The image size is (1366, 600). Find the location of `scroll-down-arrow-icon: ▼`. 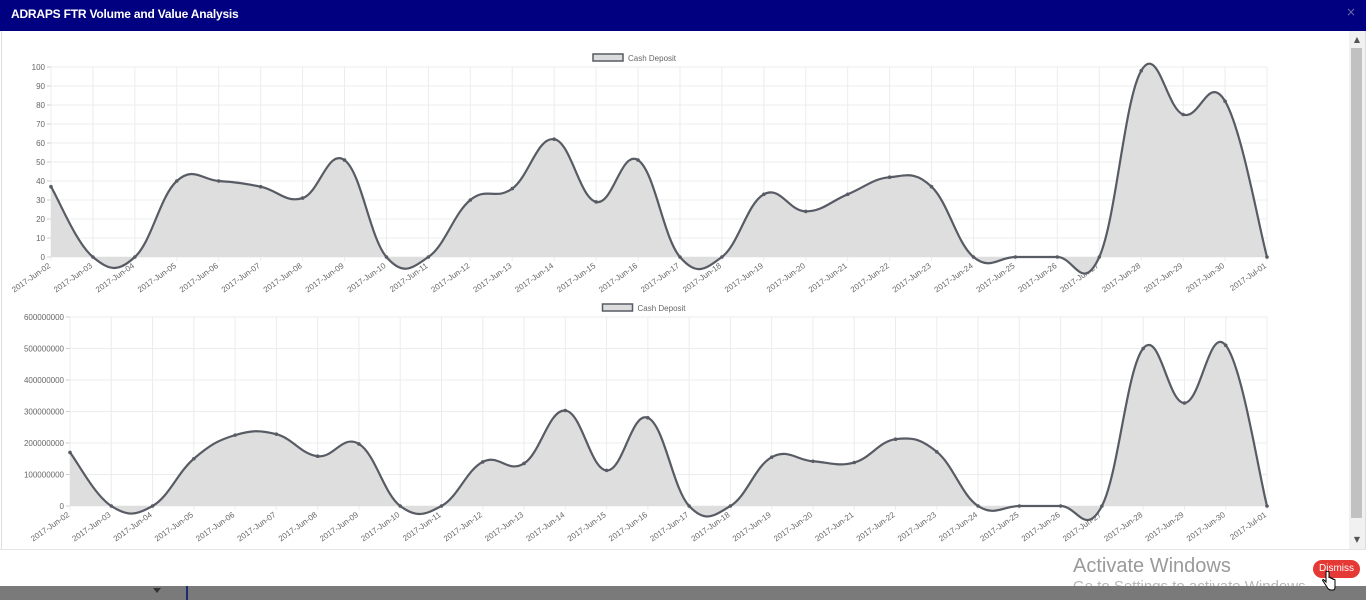

scroll-down-arrow-icon: ▼ is located at coordinates (1357, 540).